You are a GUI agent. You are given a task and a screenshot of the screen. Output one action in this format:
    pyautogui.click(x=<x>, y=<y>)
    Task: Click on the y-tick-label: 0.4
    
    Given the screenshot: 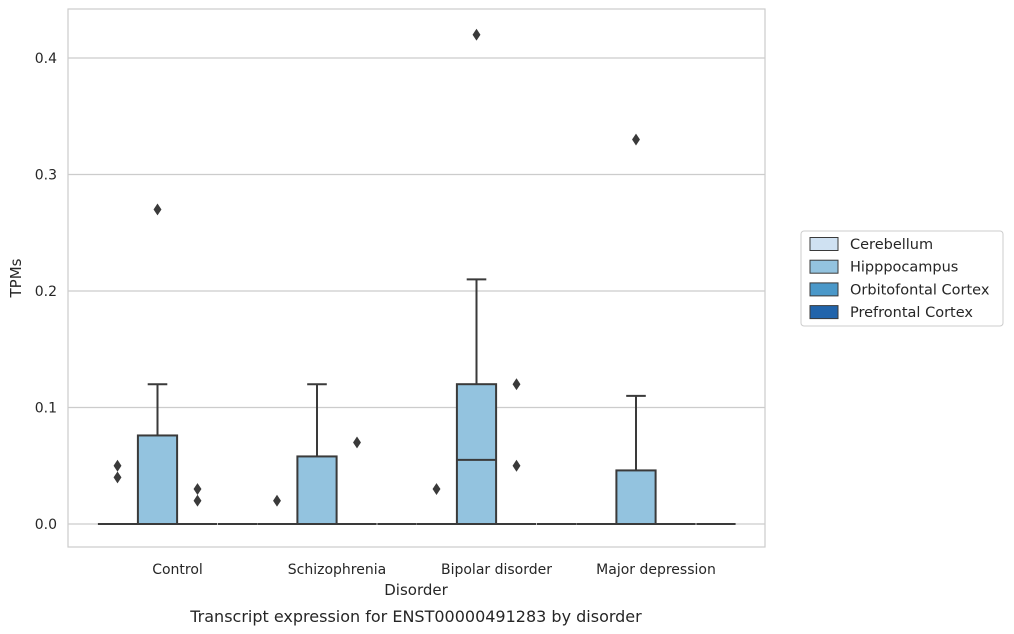 What is the action you would take?
    pyautogui.click(x=46, y=59)
    